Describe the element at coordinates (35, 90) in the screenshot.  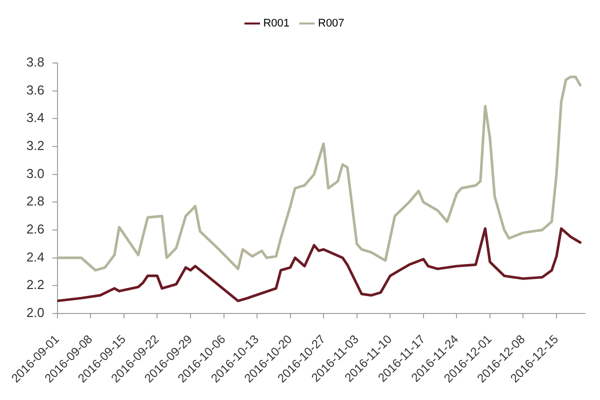
I see `y-tick-label: 3.6` at that location.